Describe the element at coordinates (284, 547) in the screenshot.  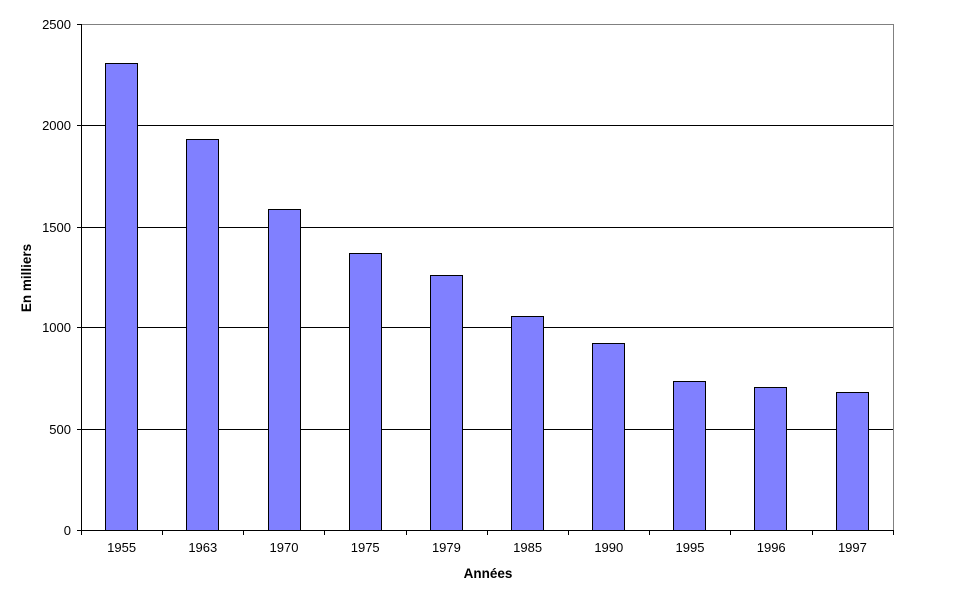
I see `svg-text: 1970` at that location.